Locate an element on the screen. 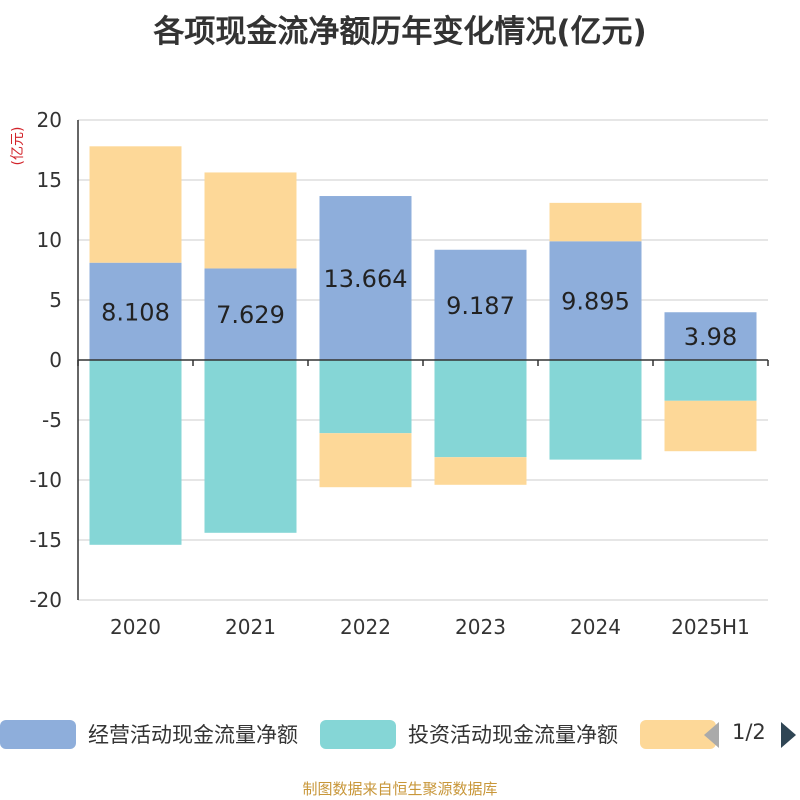 This screenshot has height=800, width=800. legend-pager: 1/2 is located at coordinates (750, 734).